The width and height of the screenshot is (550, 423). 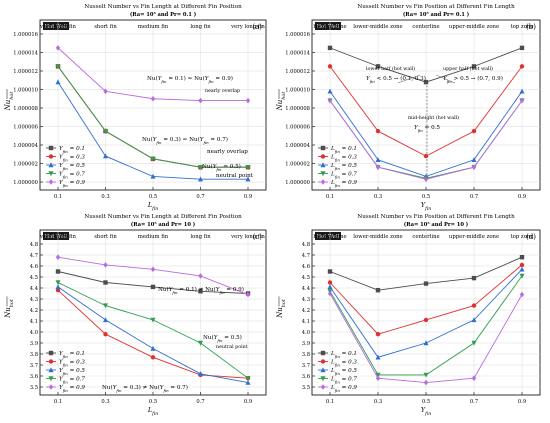 What do you see at coordinates (522, 27) in the screenshot?
I see `x-top-category-label: top zone` at bounding box center [522, 27].